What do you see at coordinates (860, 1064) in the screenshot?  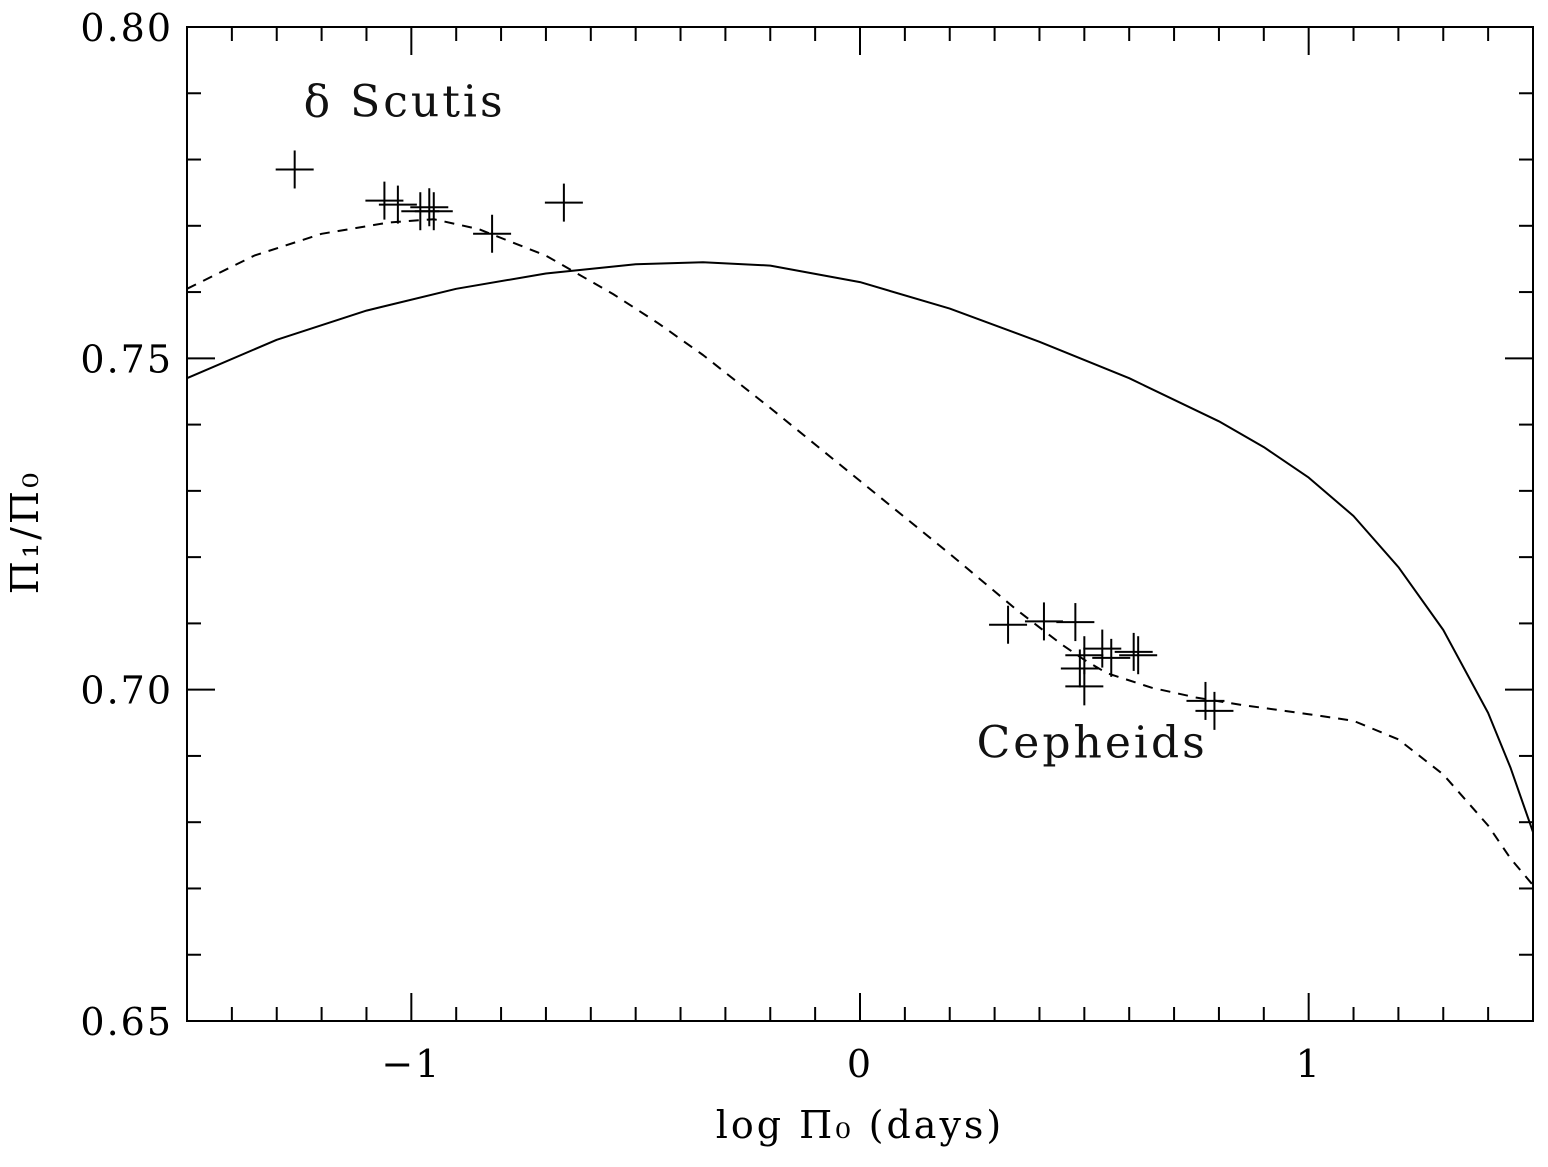 I see `x-tick-label: 0` at bounding box center [860, 1064].